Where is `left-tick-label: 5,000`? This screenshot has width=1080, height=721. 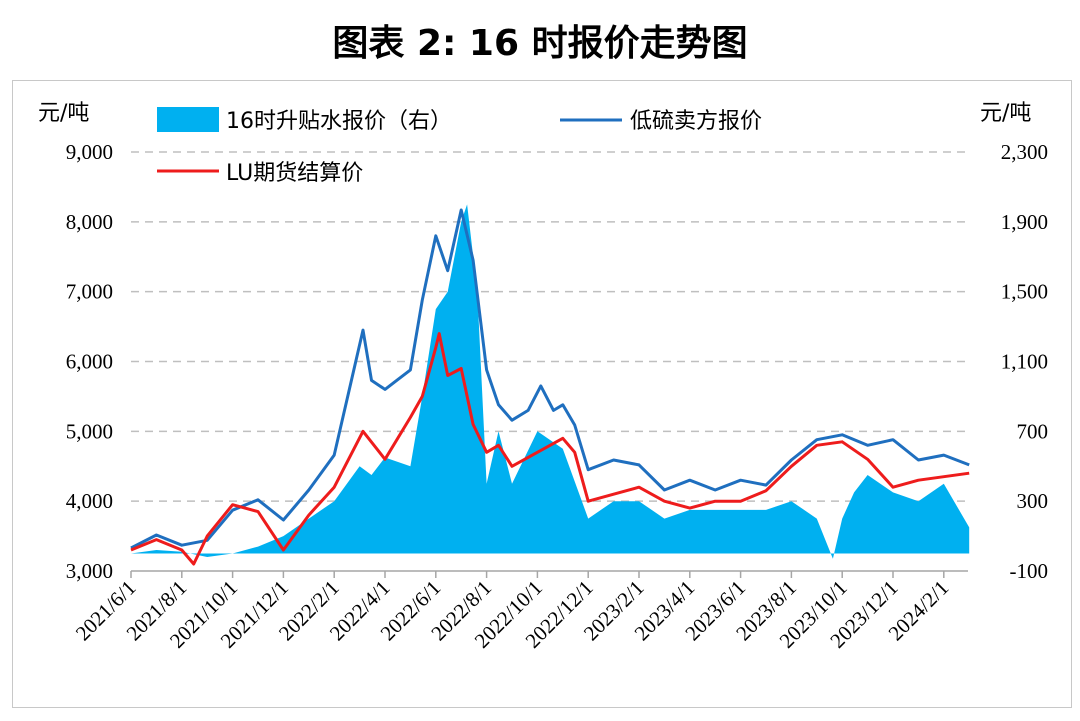 left-tick-label: 5,000 is located at coordinates (89, 431).